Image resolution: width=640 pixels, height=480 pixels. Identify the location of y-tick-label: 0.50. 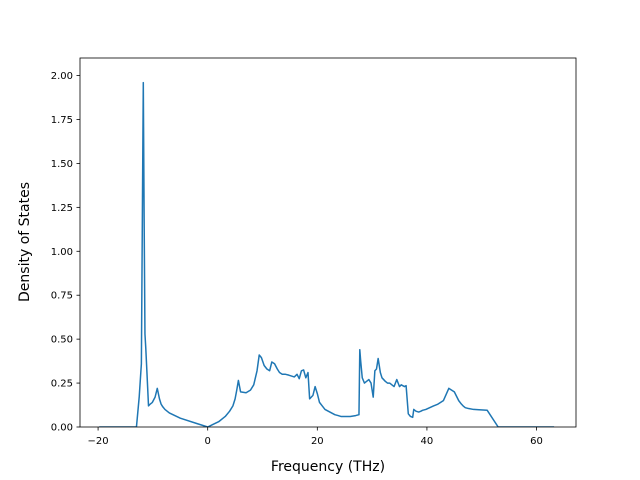
(62, 340).